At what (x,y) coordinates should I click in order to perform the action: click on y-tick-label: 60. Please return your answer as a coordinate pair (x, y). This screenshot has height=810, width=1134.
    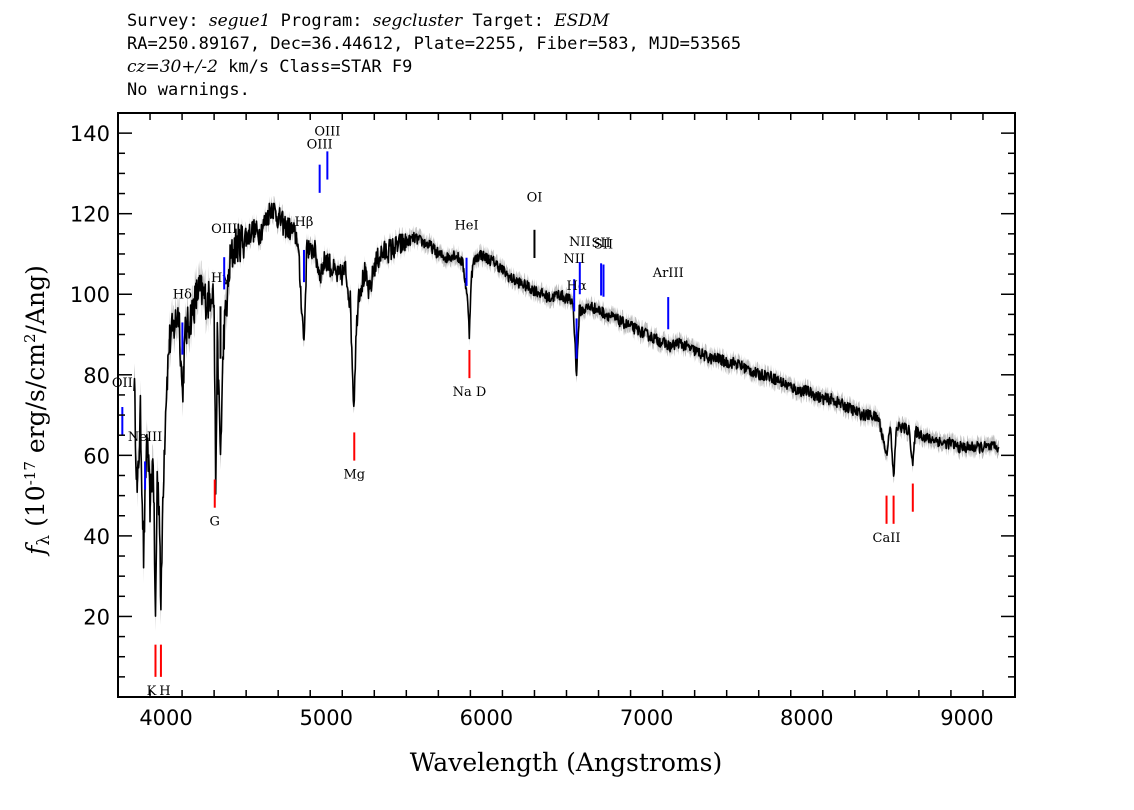
    Looking at the image, I should click on (96, 456).